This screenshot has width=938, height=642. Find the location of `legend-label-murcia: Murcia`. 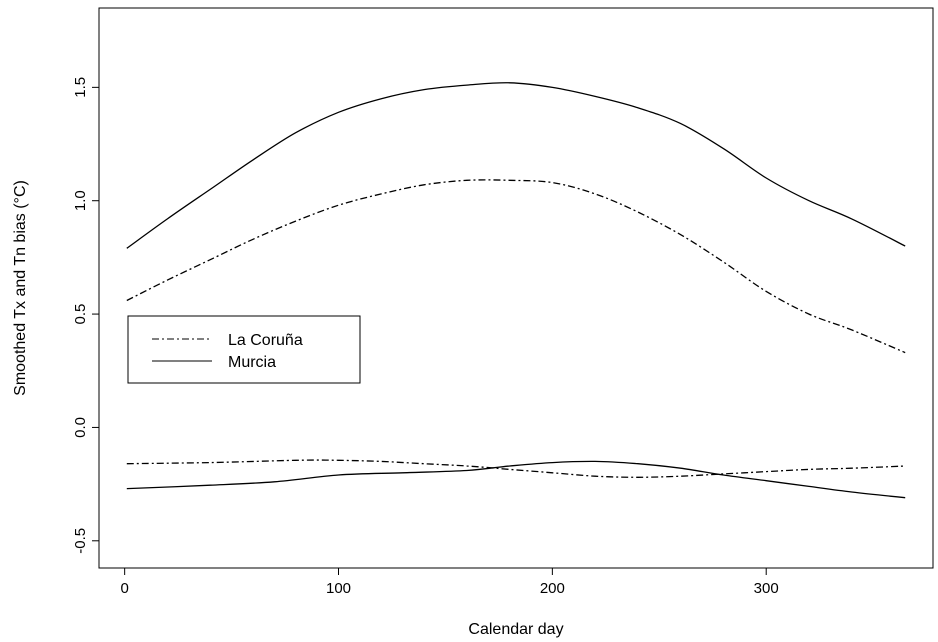

legend-label-murcia: Murcia is located at coordinates (252, 362).